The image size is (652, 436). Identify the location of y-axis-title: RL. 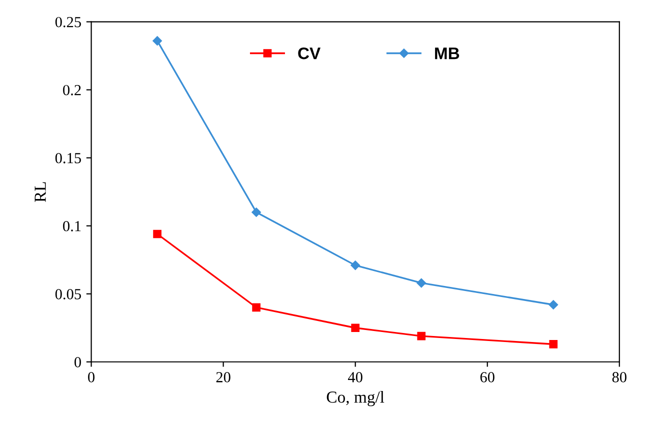
(40, 192).